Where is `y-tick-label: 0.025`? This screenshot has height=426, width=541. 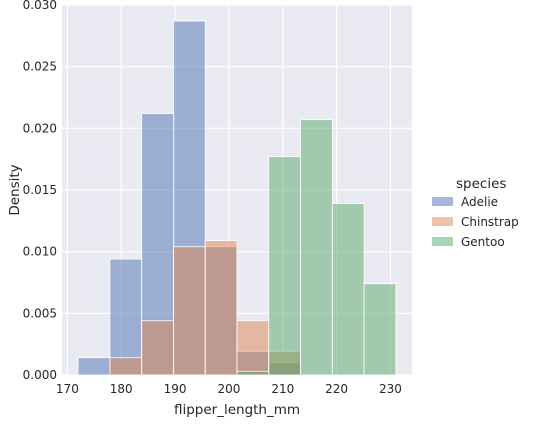
y-tick-label: 0.025 is located at coordinates (40, 67).